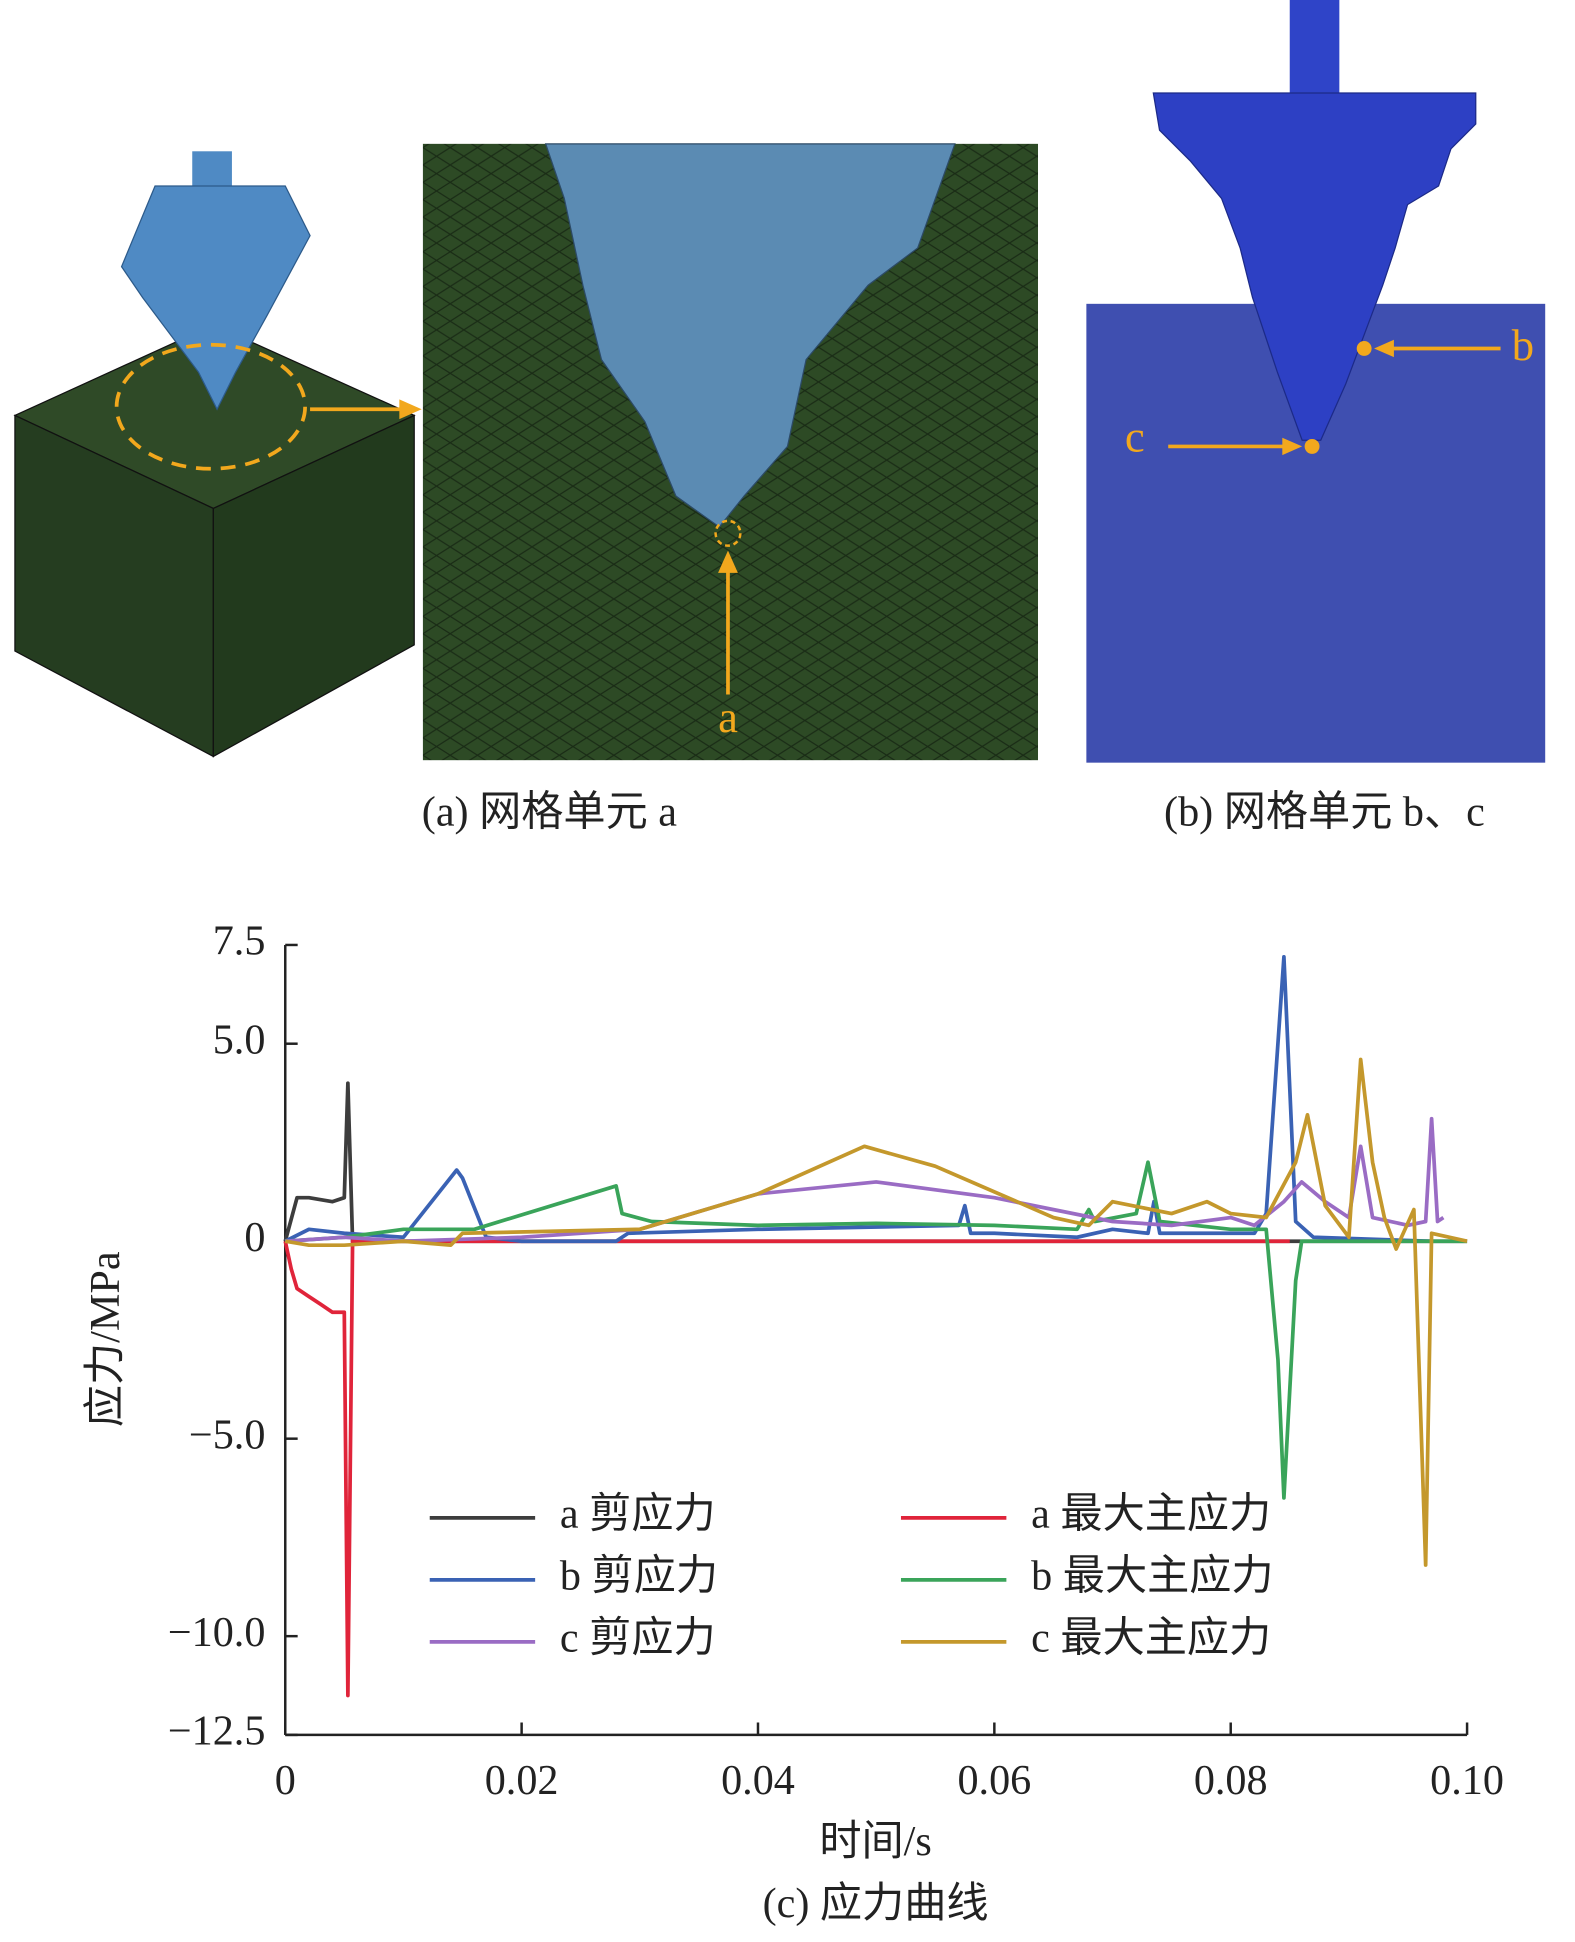  Describe the element at coordinates (728, 717) in the screenshot. I see `marker-label: a` at that location.